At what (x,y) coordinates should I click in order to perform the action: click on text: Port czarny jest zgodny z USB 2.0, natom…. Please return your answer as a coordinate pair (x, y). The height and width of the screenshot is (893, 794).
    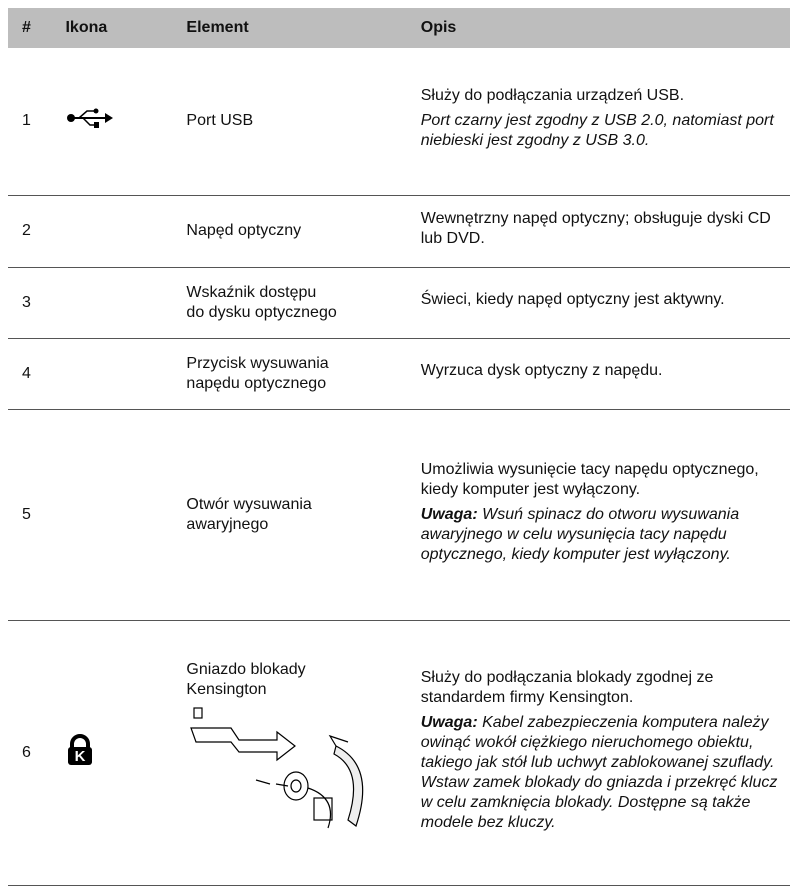
    Looking at the image, I should click on (597, 131).